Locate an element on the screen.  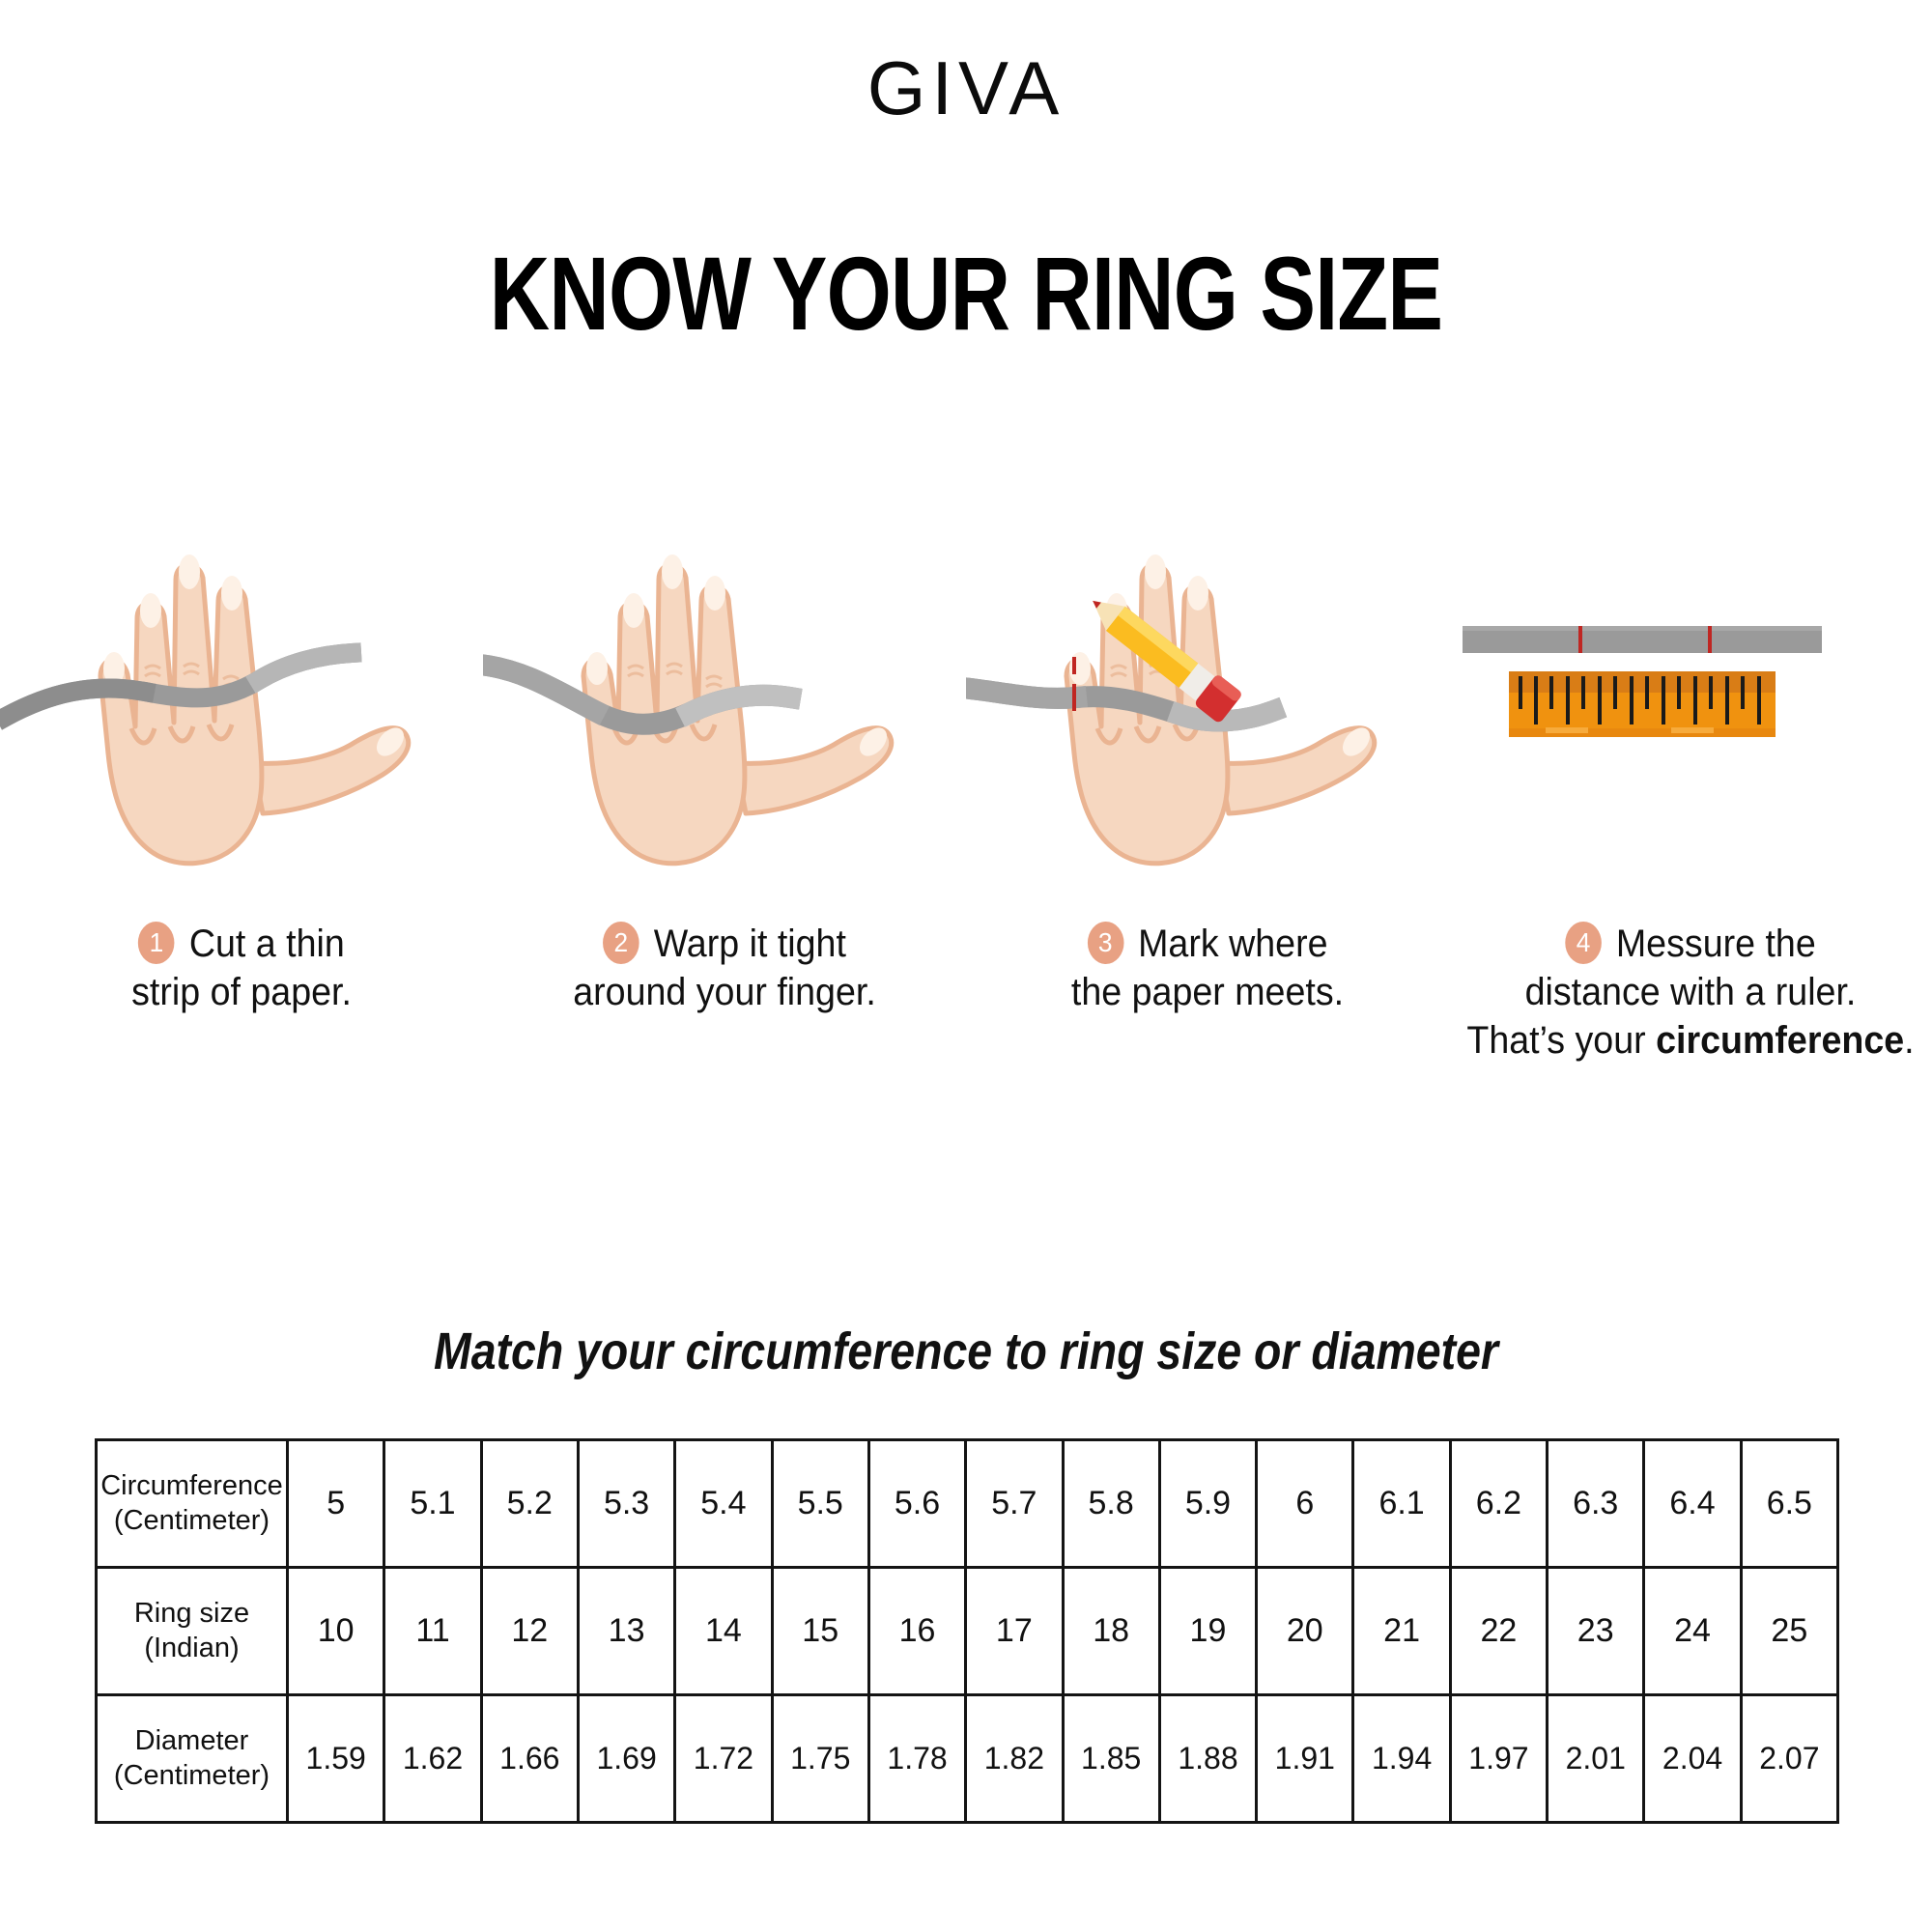
cell-circumference-10: 6 is located at coordinates (1305, 1503).